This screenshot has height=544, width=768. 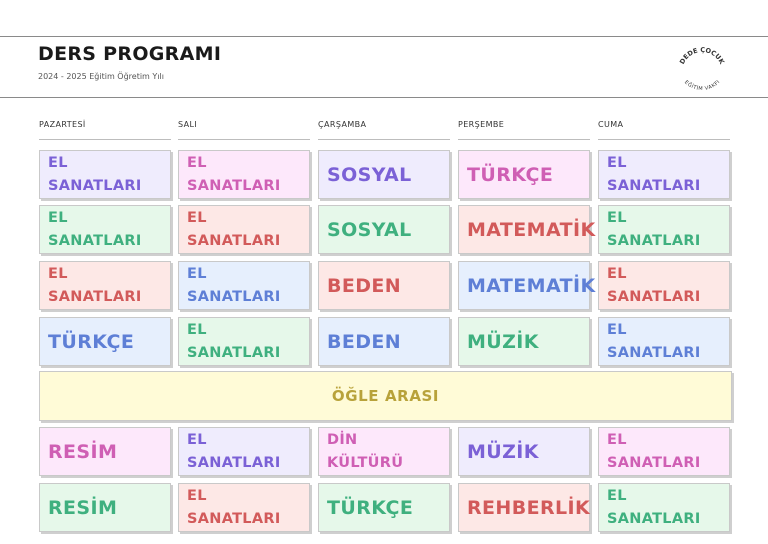 I want to click on logo-bottom-text: EĞİTİM VAKFI, so click(x=702, y=85).